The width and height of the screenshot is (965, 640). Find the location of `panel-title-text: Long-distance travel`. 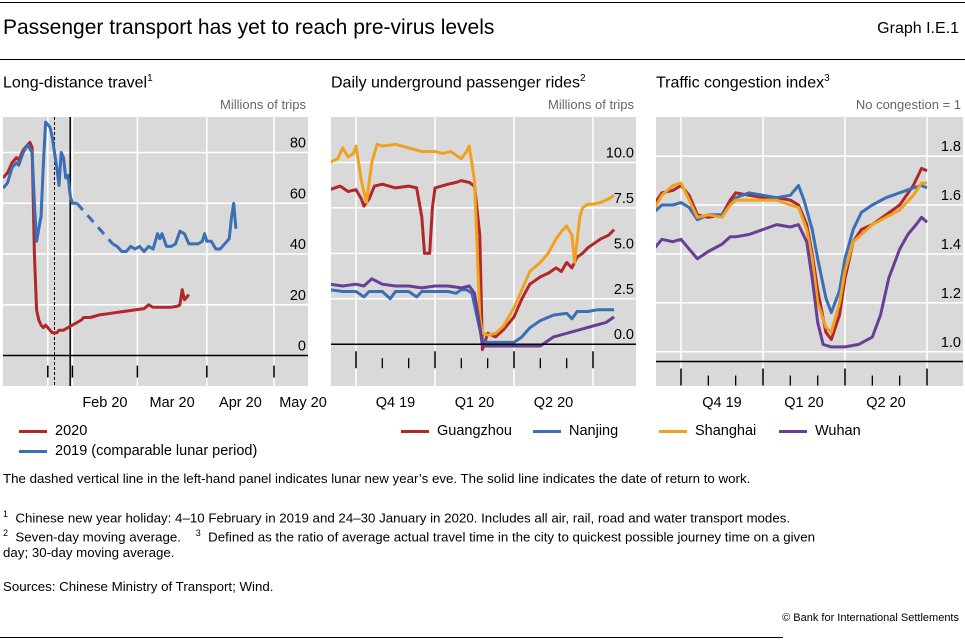

panel-title-text: Long-distance travel is located at coordinates (75, 83).